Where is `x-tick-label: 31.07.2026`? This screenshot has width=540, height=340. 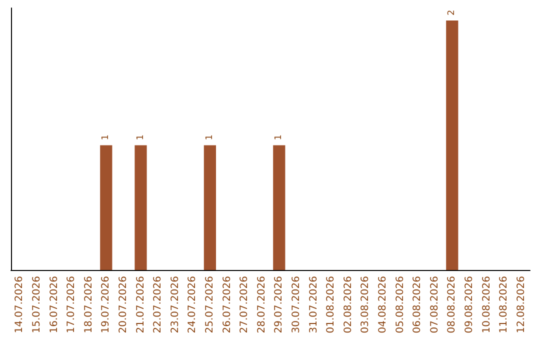
x-tick-label: 31.07.2026 is located at coordinates (314, 305).